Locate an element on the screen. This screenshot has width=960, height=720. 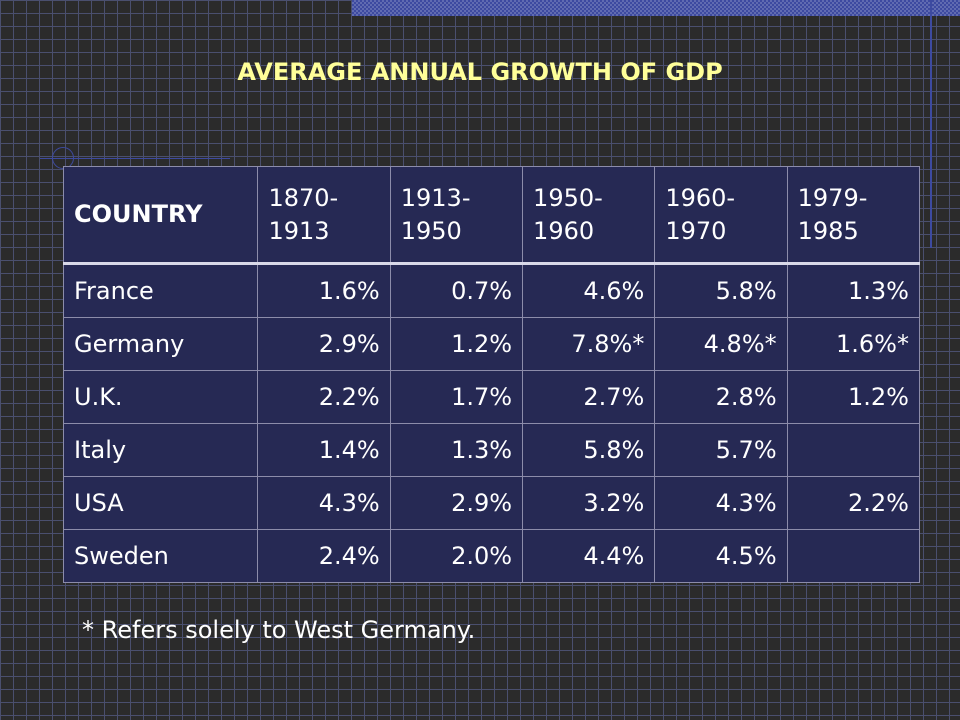
slide-title: AVERAGE ANNUAL GROWTH OF GDP is located at coordinates (480, 72).